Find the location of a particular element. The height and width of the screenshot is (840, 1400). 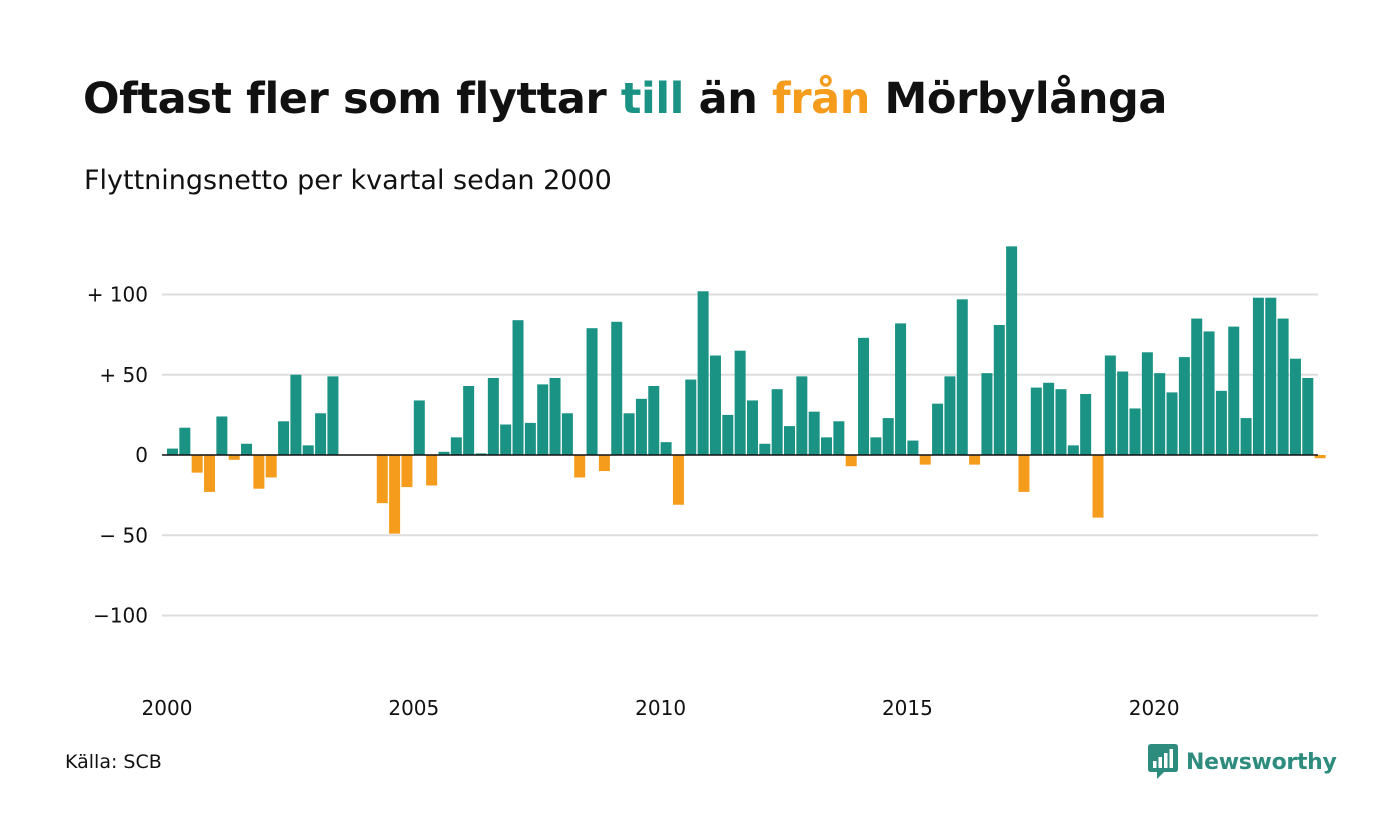

y-tick-label: 0 is located at coordinates (141, 455).